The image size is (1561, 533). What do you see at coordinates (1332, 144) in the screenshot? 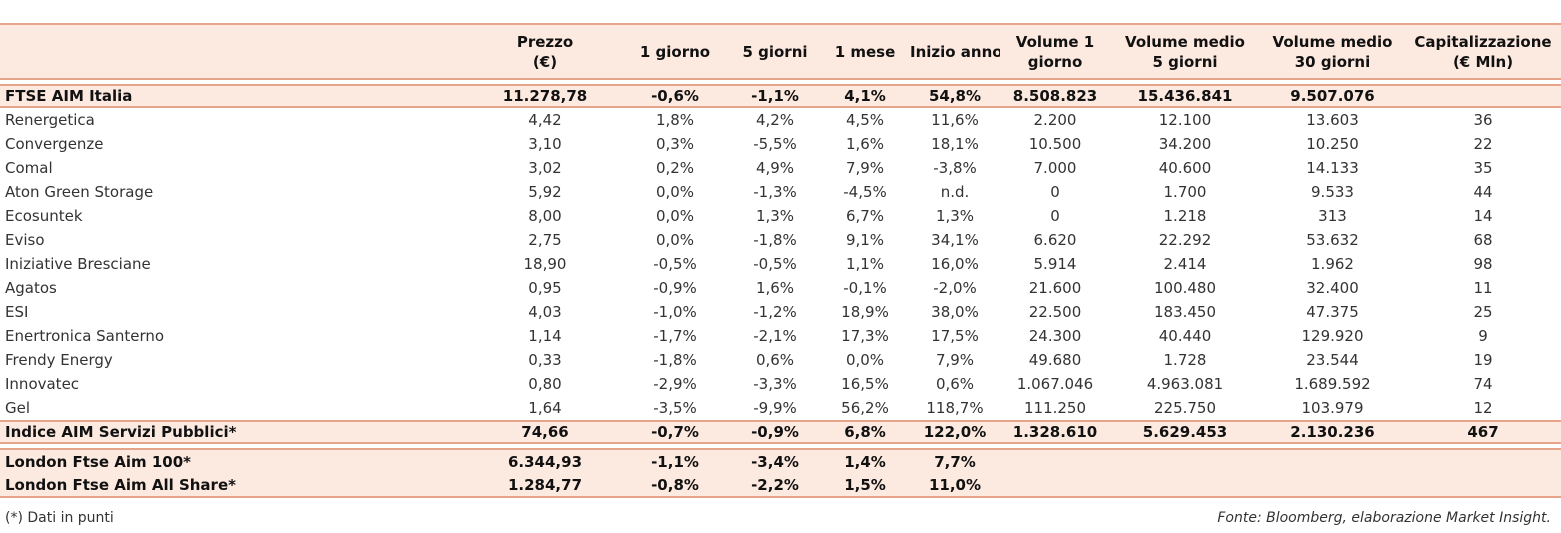
I see `cell-value: 10.250` at bounding box center [1332, 144].